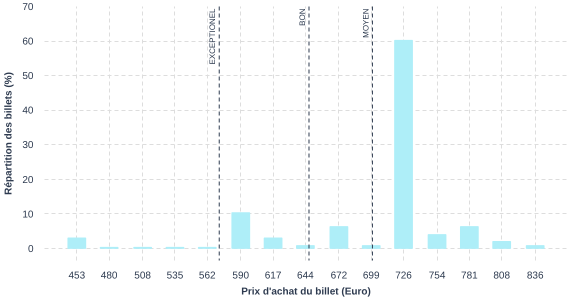  What do you see at coordinates (31, 249) in the screenshot?
I see `y-tick-label: 0` at bounding box center [31, 249].